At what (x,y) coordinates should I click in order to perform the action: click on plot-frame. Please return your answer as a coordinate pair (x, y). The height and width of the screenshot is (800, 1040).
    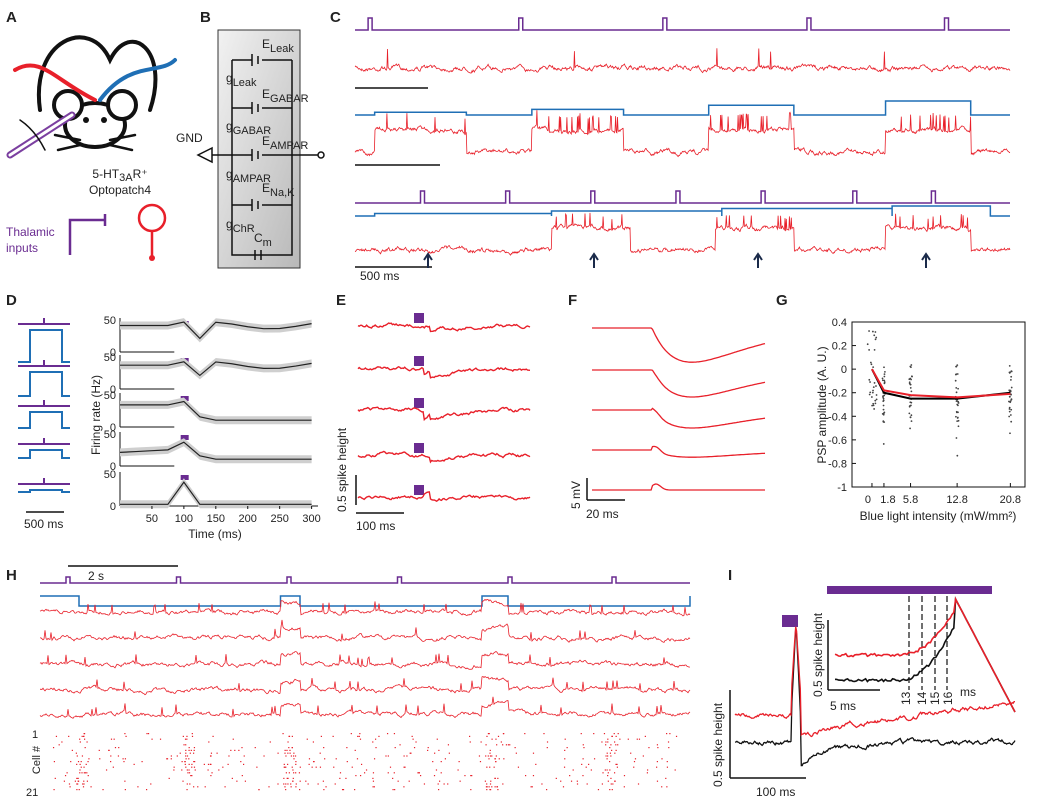
    Looking at the image, I should click on (938, 404).